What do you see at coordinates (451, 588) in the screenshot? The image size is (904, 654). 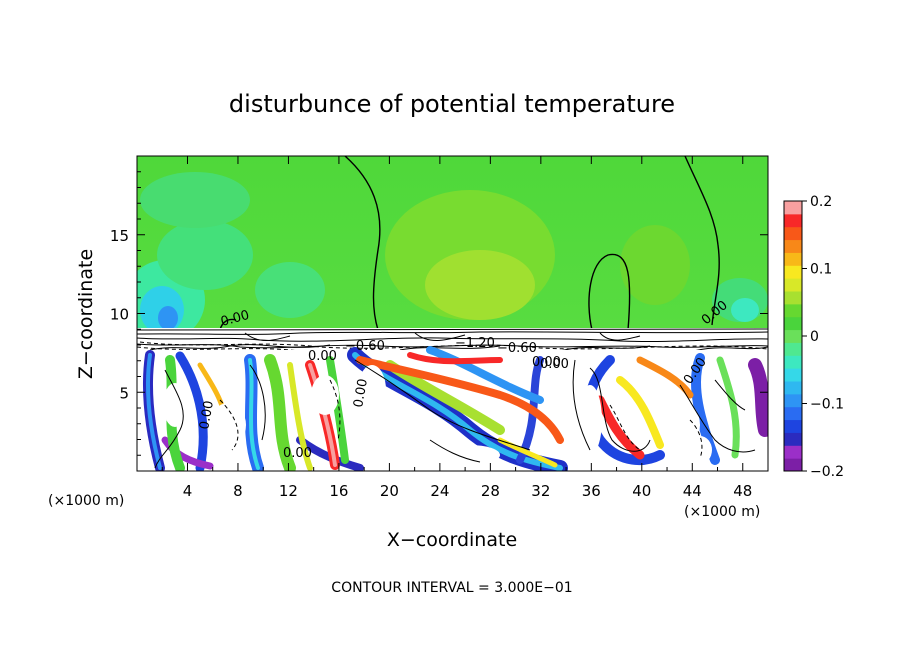 I see `contour-interval-note: CONTOUR INTERVAL = 3.000E−01` at bounding box center [451, 588].